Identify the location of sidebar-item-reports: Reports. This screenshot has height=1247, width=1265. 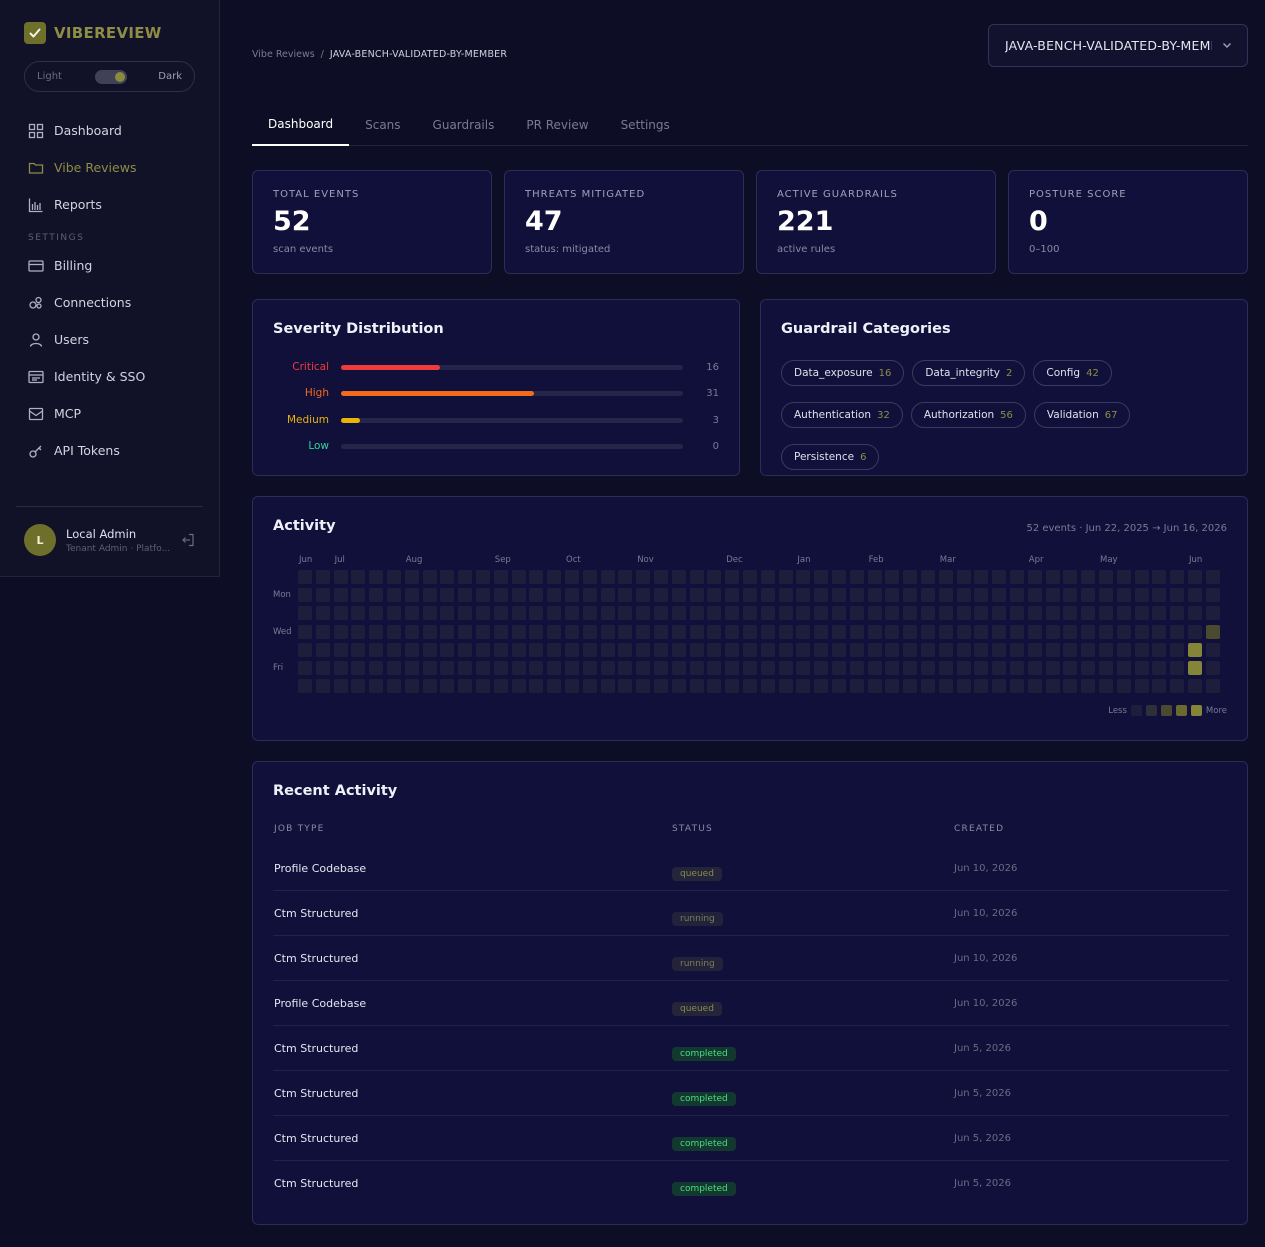
(110, 204).